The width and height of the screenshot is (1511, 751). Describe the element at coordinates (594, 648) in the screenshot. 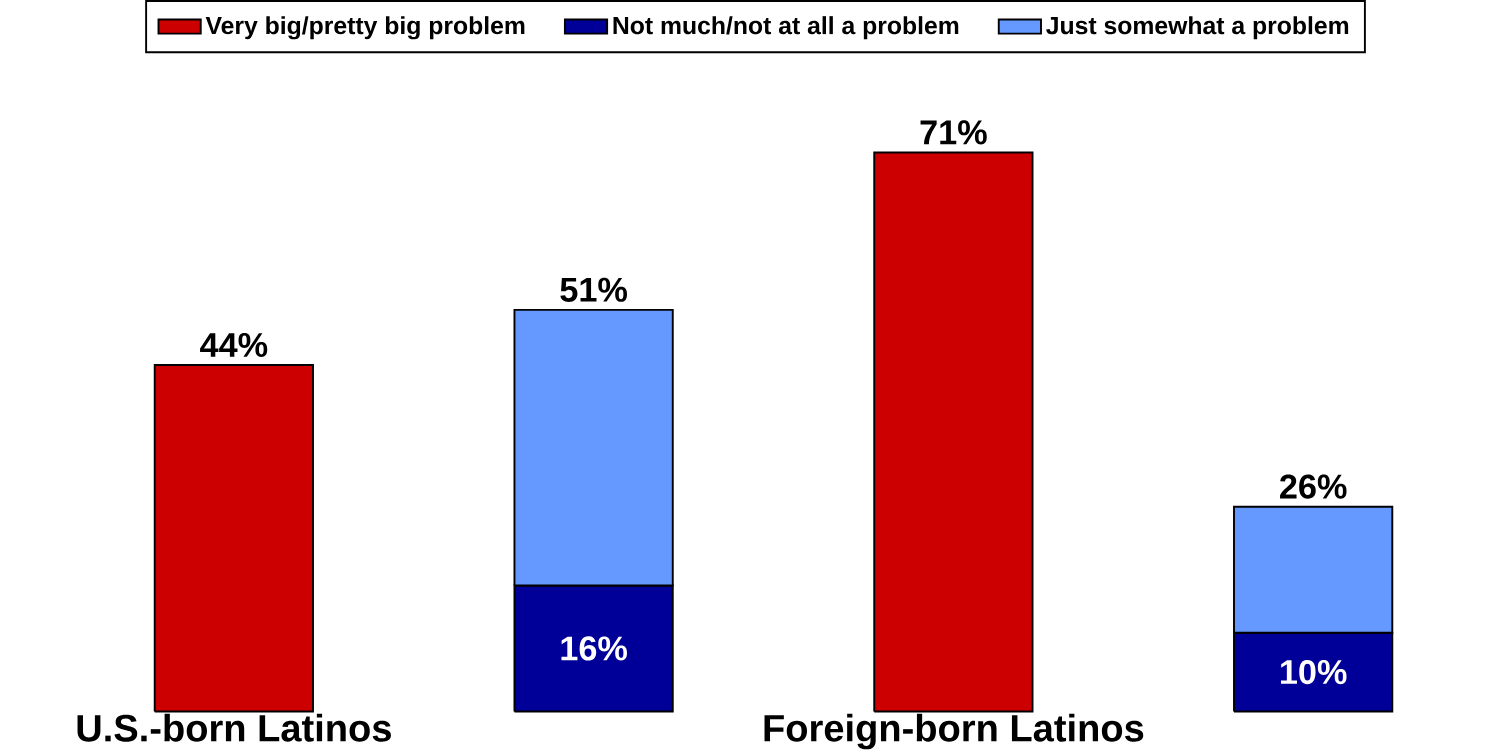

I see `data-label: 16%` at that location.